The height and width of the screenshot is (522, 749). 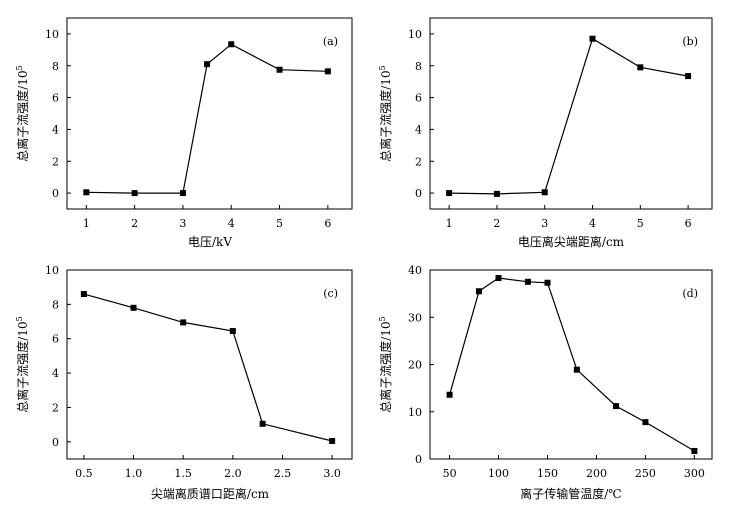 I want to click on x-tick-label: 200, so click(x=596, y=473).